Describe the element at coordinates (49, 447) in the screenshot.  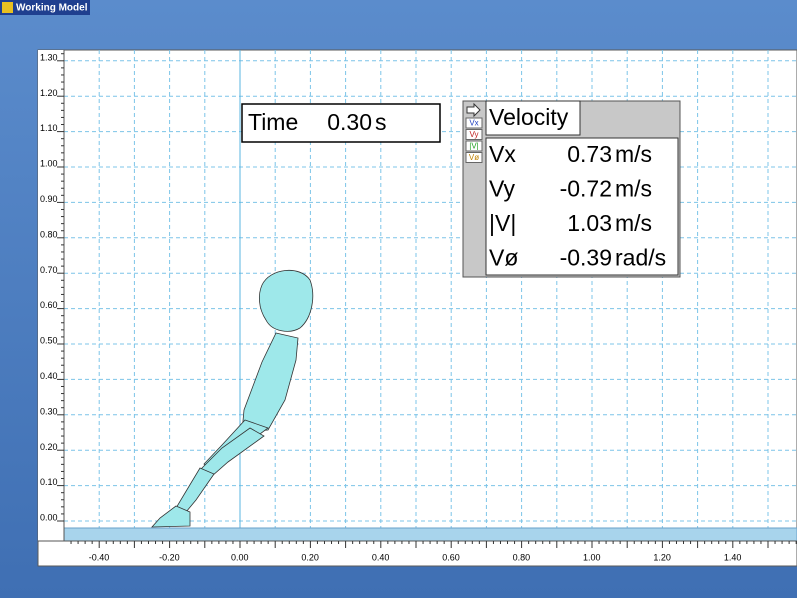
I see `y-ruler-label: 0.20` at that location.